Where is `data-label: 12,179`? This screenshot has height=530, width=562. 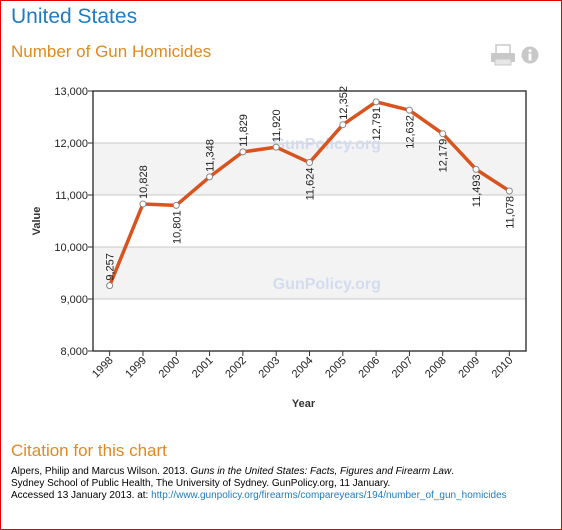 data-label: 12,179 is located at coordinates (444, 156).